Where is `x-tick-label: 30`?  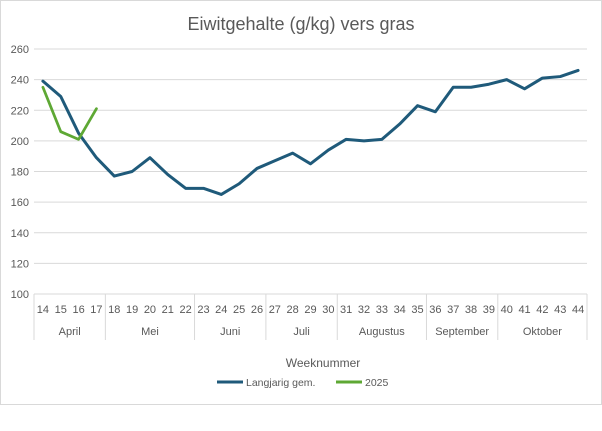 x-tick-label: 30 is located at coordinates (328, 310).